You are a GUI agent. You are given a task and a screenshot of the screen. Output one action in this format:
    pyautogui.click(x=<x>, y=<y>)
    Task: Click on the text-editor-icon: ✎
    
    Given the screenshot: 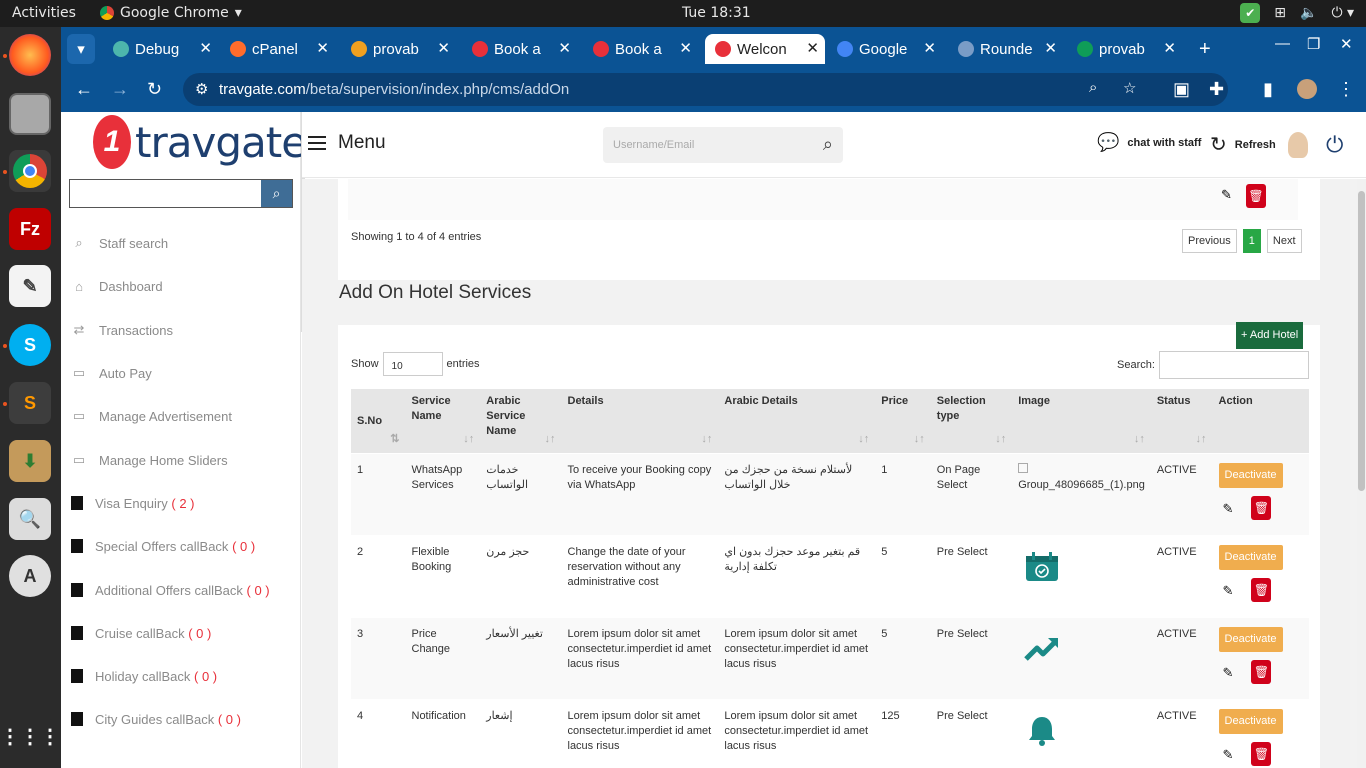 What is the action you would take?
    pyautogui.click(x=30, y=286)
    